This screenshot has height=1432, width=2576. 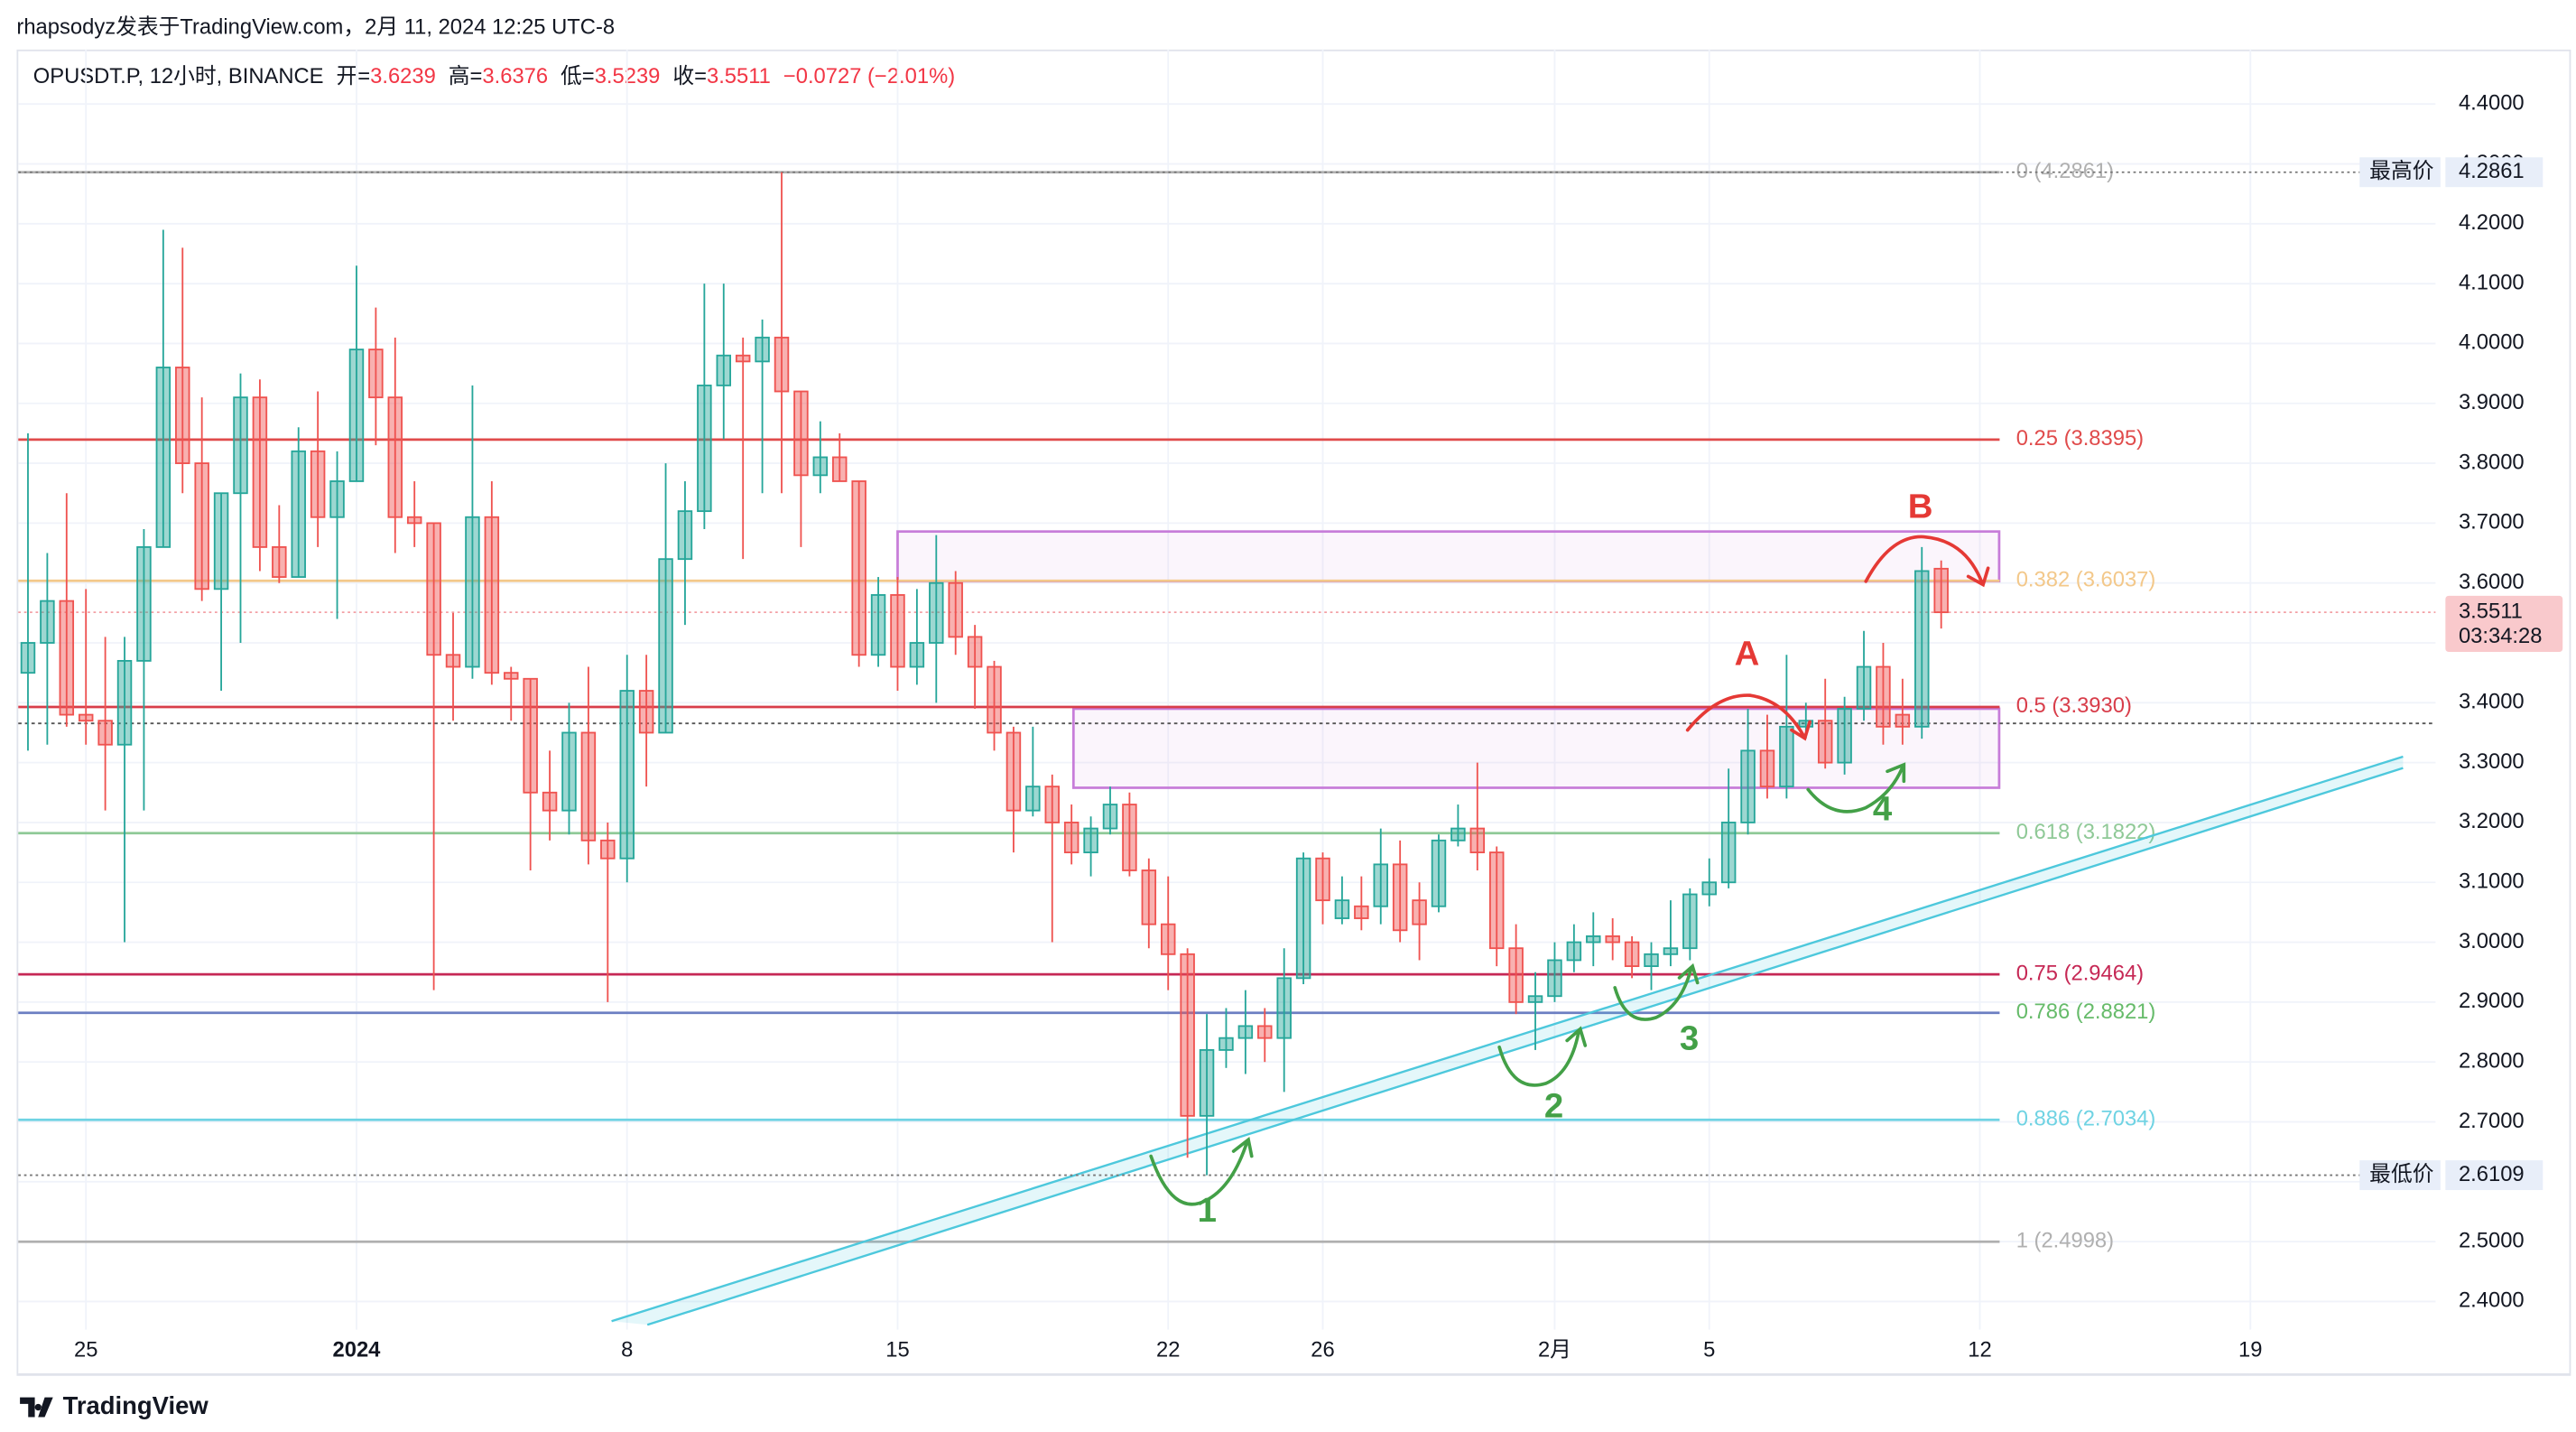 I want to click on y-tick-label: 4.4000, so click(x=2492, y=103).